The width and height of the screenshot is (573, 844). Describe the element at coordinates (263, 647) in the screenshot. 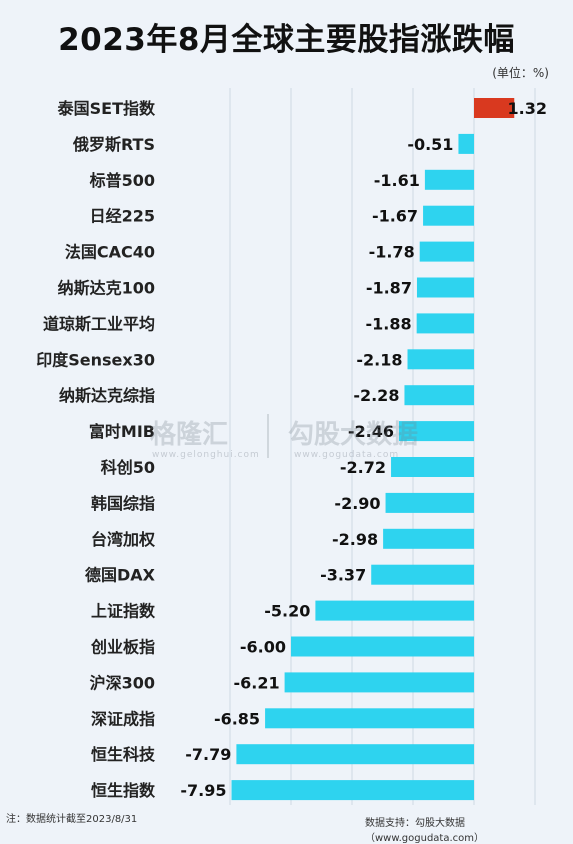

I see `value-label: -6.00` at that location.